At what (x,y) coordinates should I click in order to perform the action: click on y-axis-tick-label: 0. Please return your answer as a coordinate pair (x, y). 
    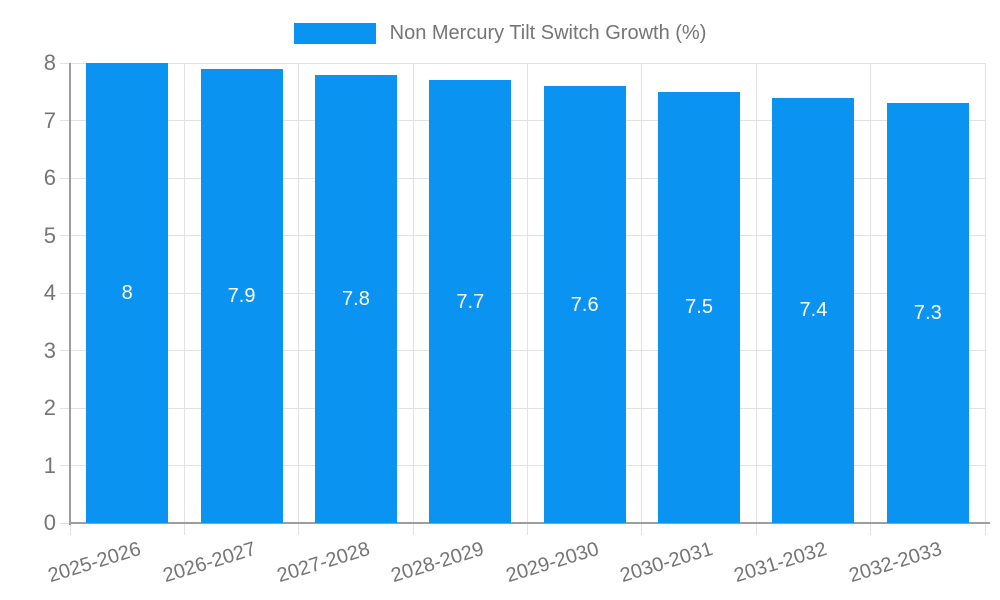
    Looking at the image, I should click on (49, 522).